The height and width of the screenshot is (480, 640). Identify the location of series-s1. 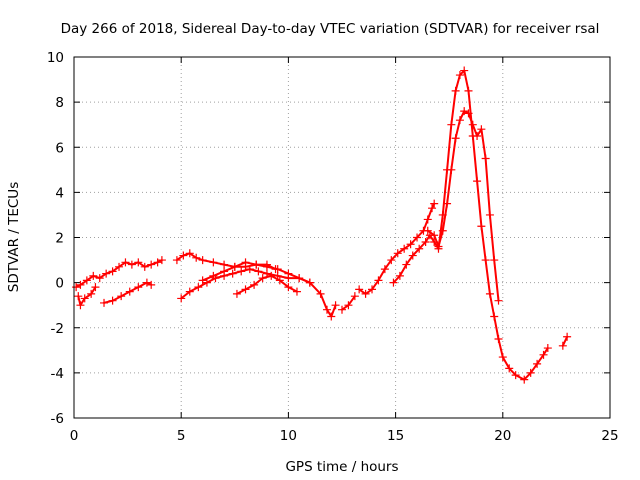
(119, 274).